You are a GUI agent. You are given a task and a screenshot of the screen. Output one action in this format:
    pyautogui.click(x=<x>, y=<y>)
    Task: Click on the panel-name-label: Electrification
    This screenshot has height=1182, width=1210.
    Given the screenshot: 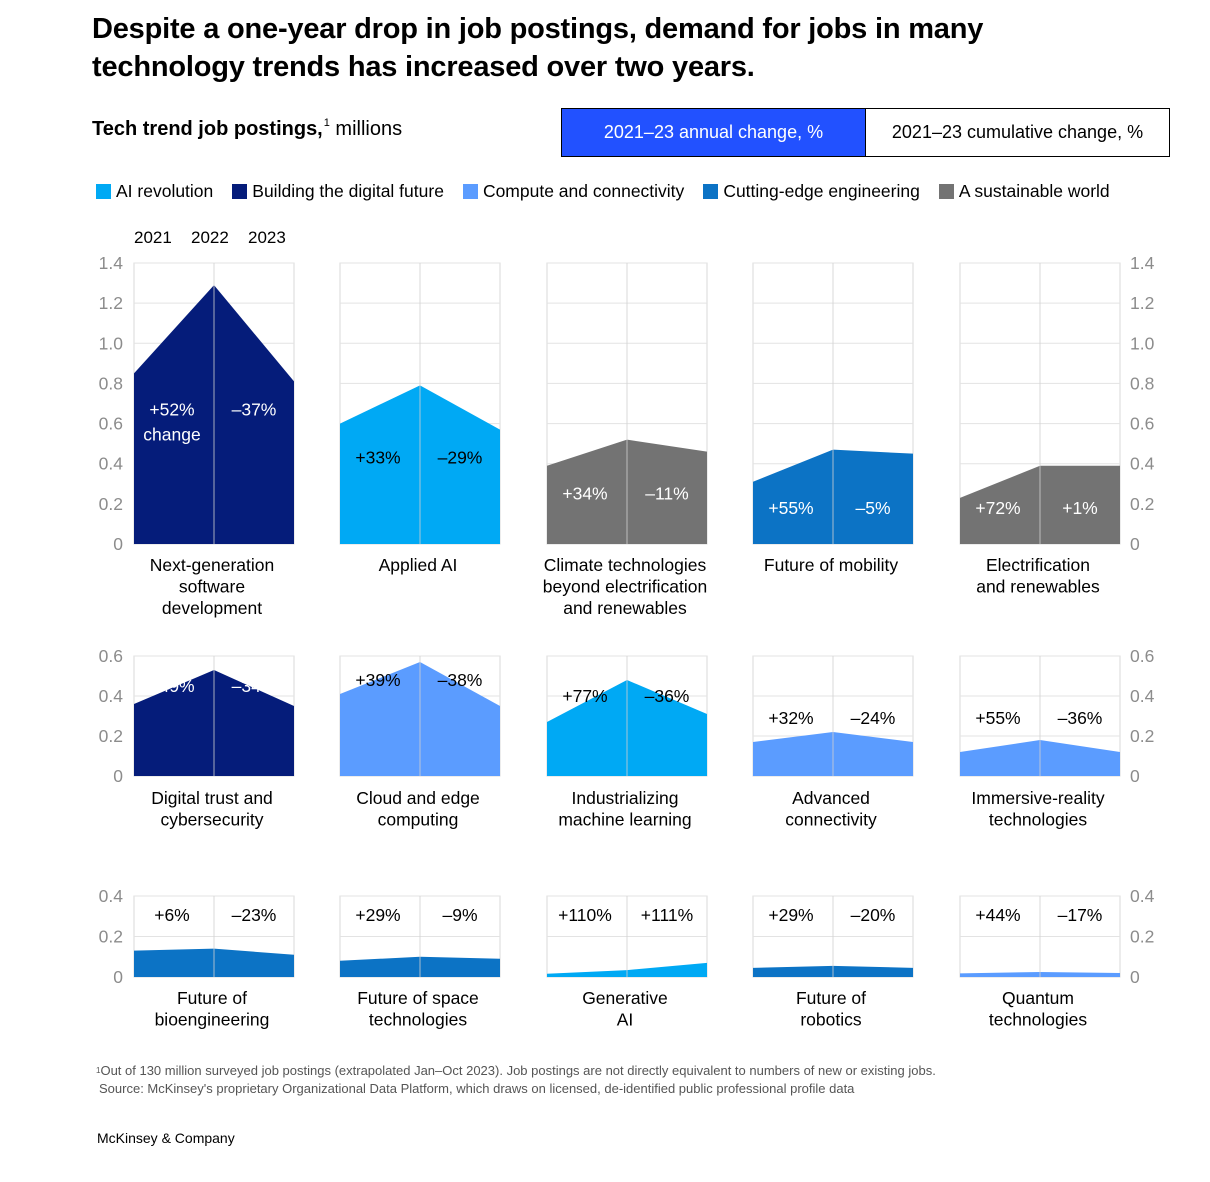 What is the action you would take?
    pyautogui.click(x=1038, y=565)
    